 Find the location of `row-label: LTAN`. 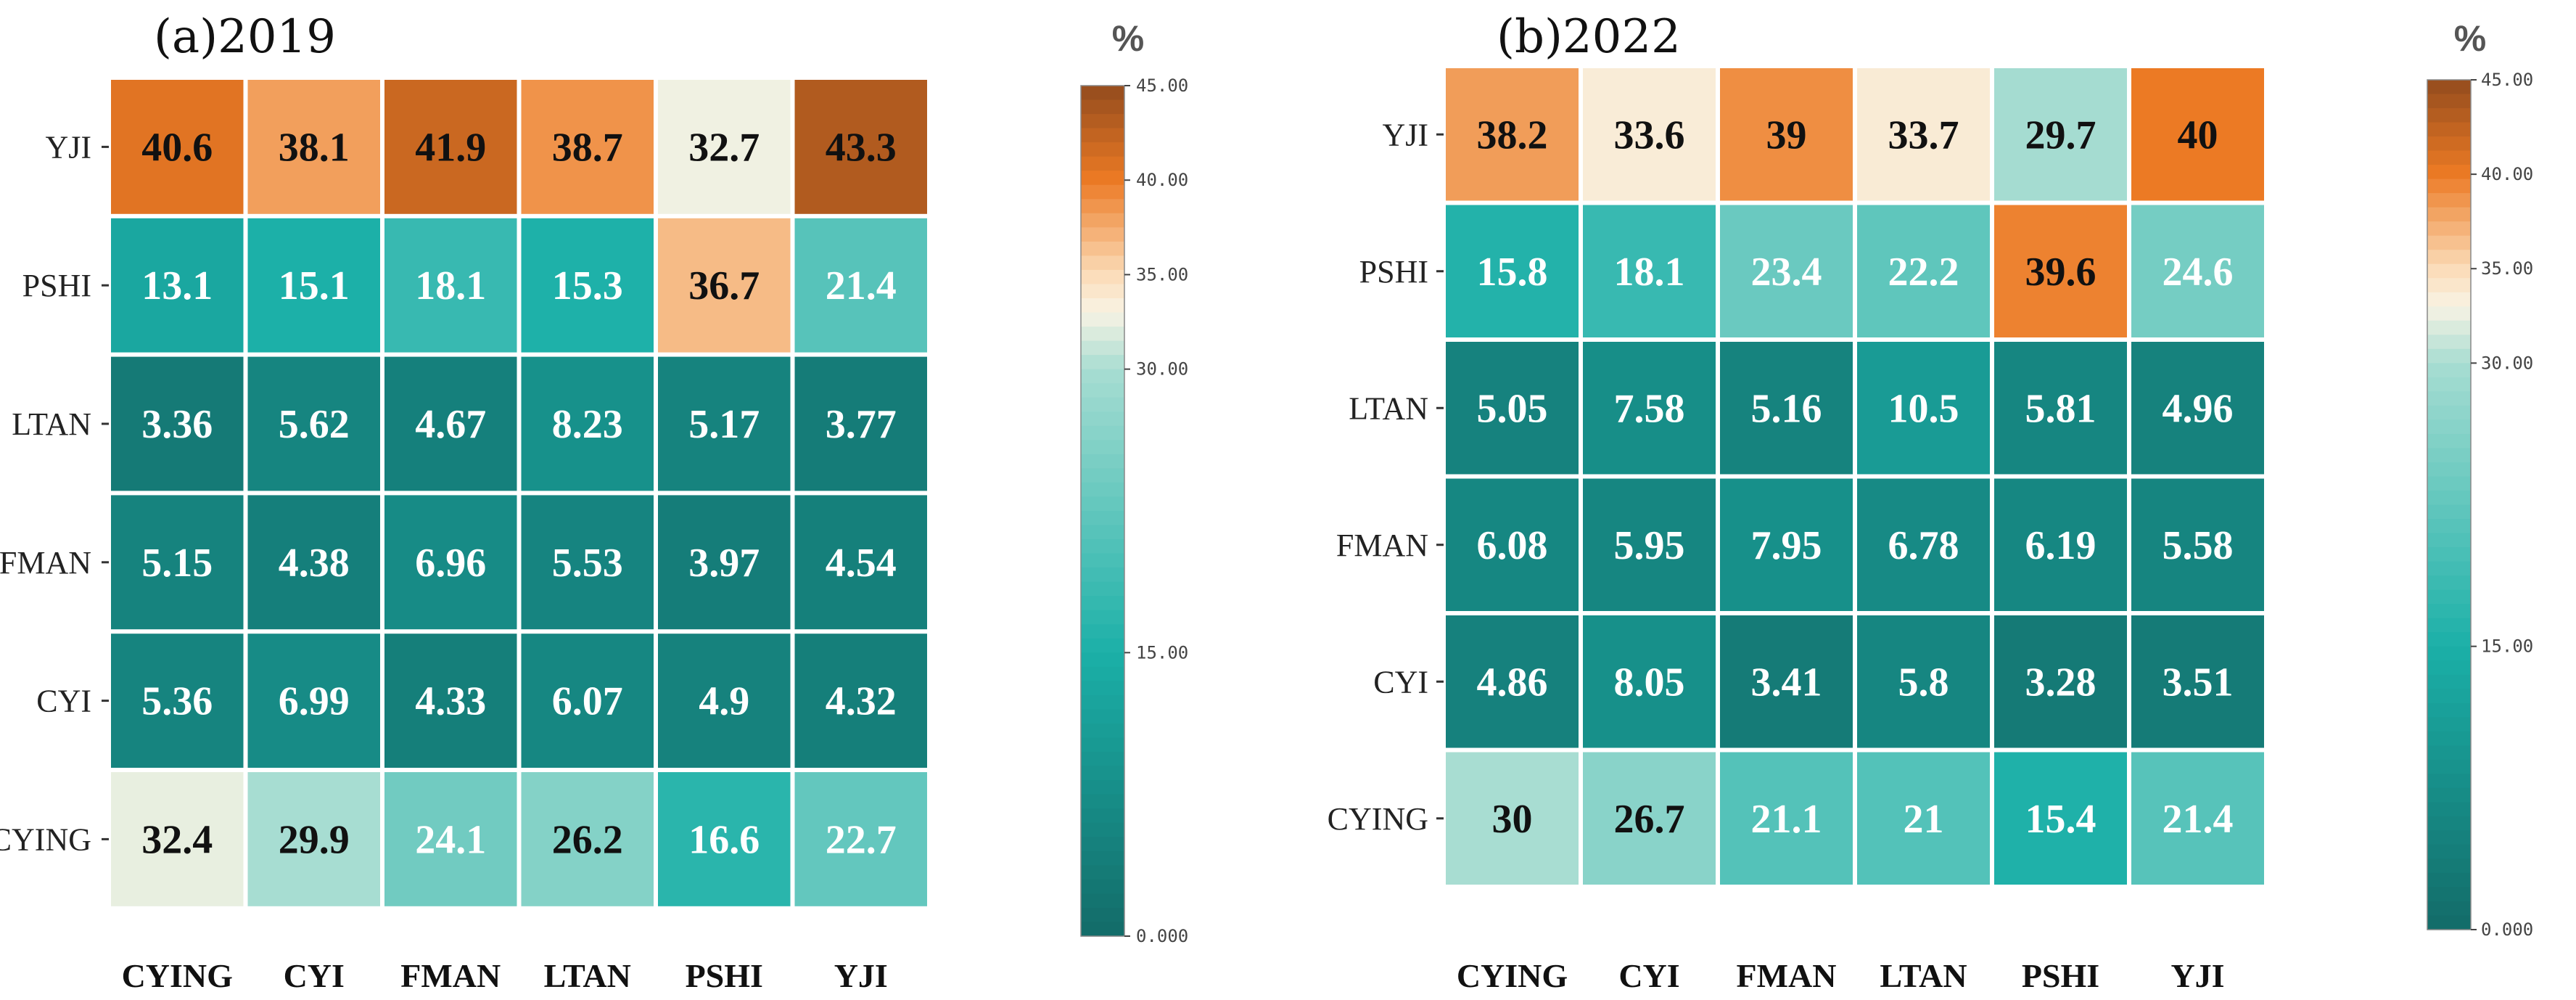

row-label: LTAN is located at coordinates (1388, 408).